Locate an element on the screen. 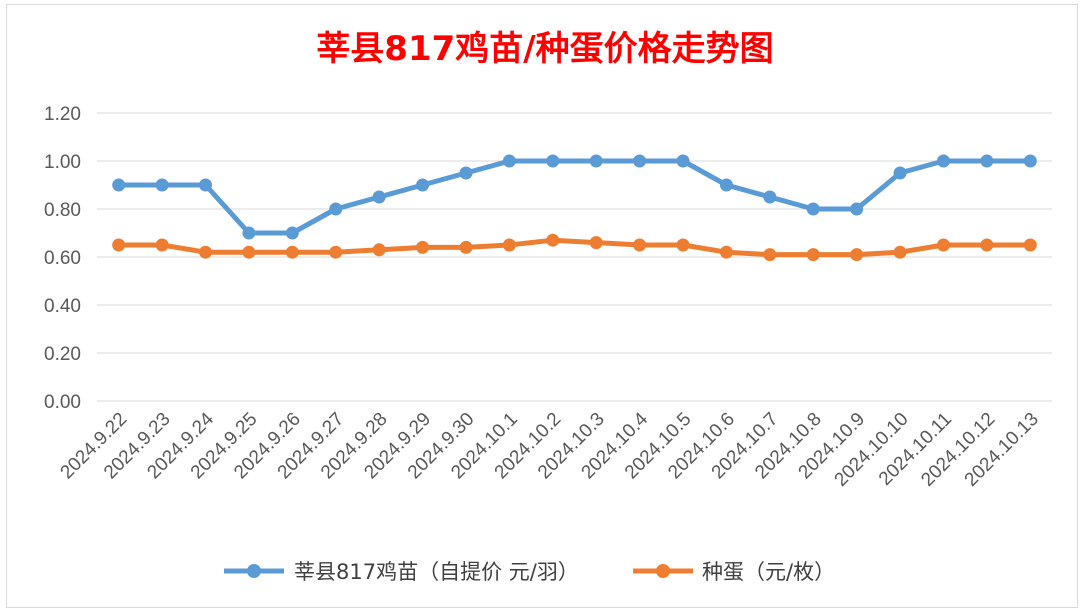 This screenshot has height=614, width=1087. legend: 莘县817鸡苗（自提价 元/羽） 种蛋（元/枚） is located at coordinates (529, 572).